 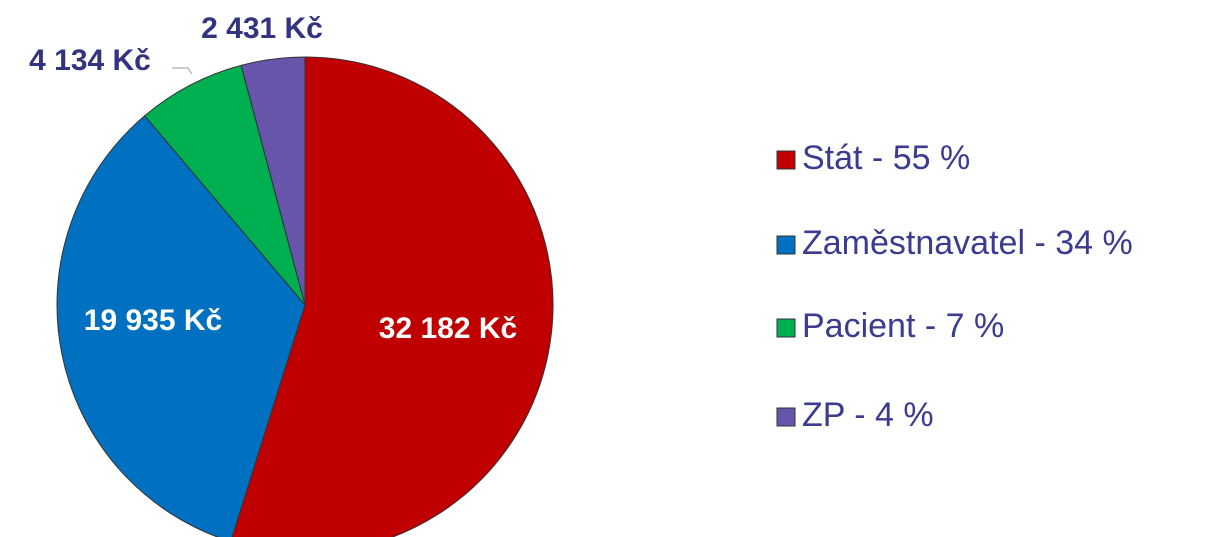 What do you see at coordinates (90, 60) in the screenshot?
I see `data-label: 4 134 Kč` at bounding box center [90, 60].